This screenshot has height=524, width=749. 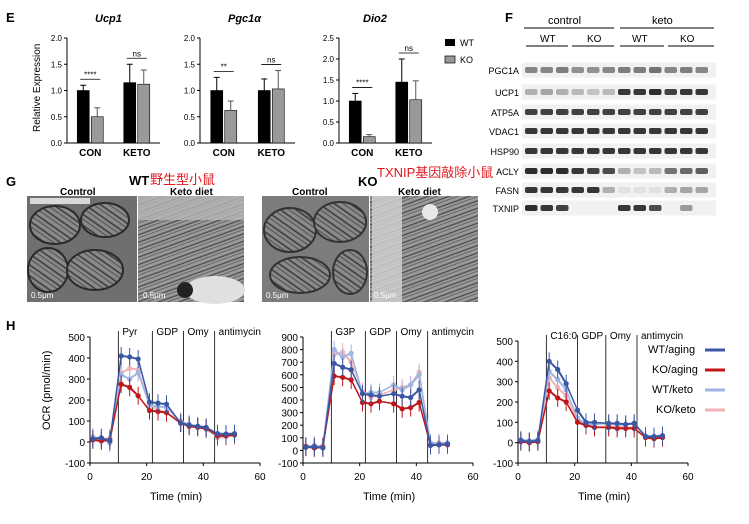 What do you see at coordinates (271, 60) in the screenshot?
I see `significance-label: ns` at bounding box center [271, 60].